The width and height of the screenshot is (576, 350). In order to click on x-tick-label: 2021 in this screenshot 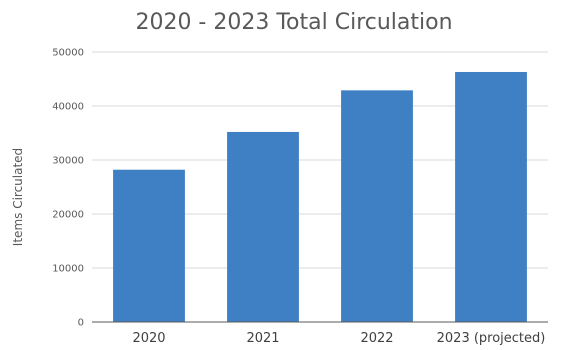, I will do `click(262, 338)`.